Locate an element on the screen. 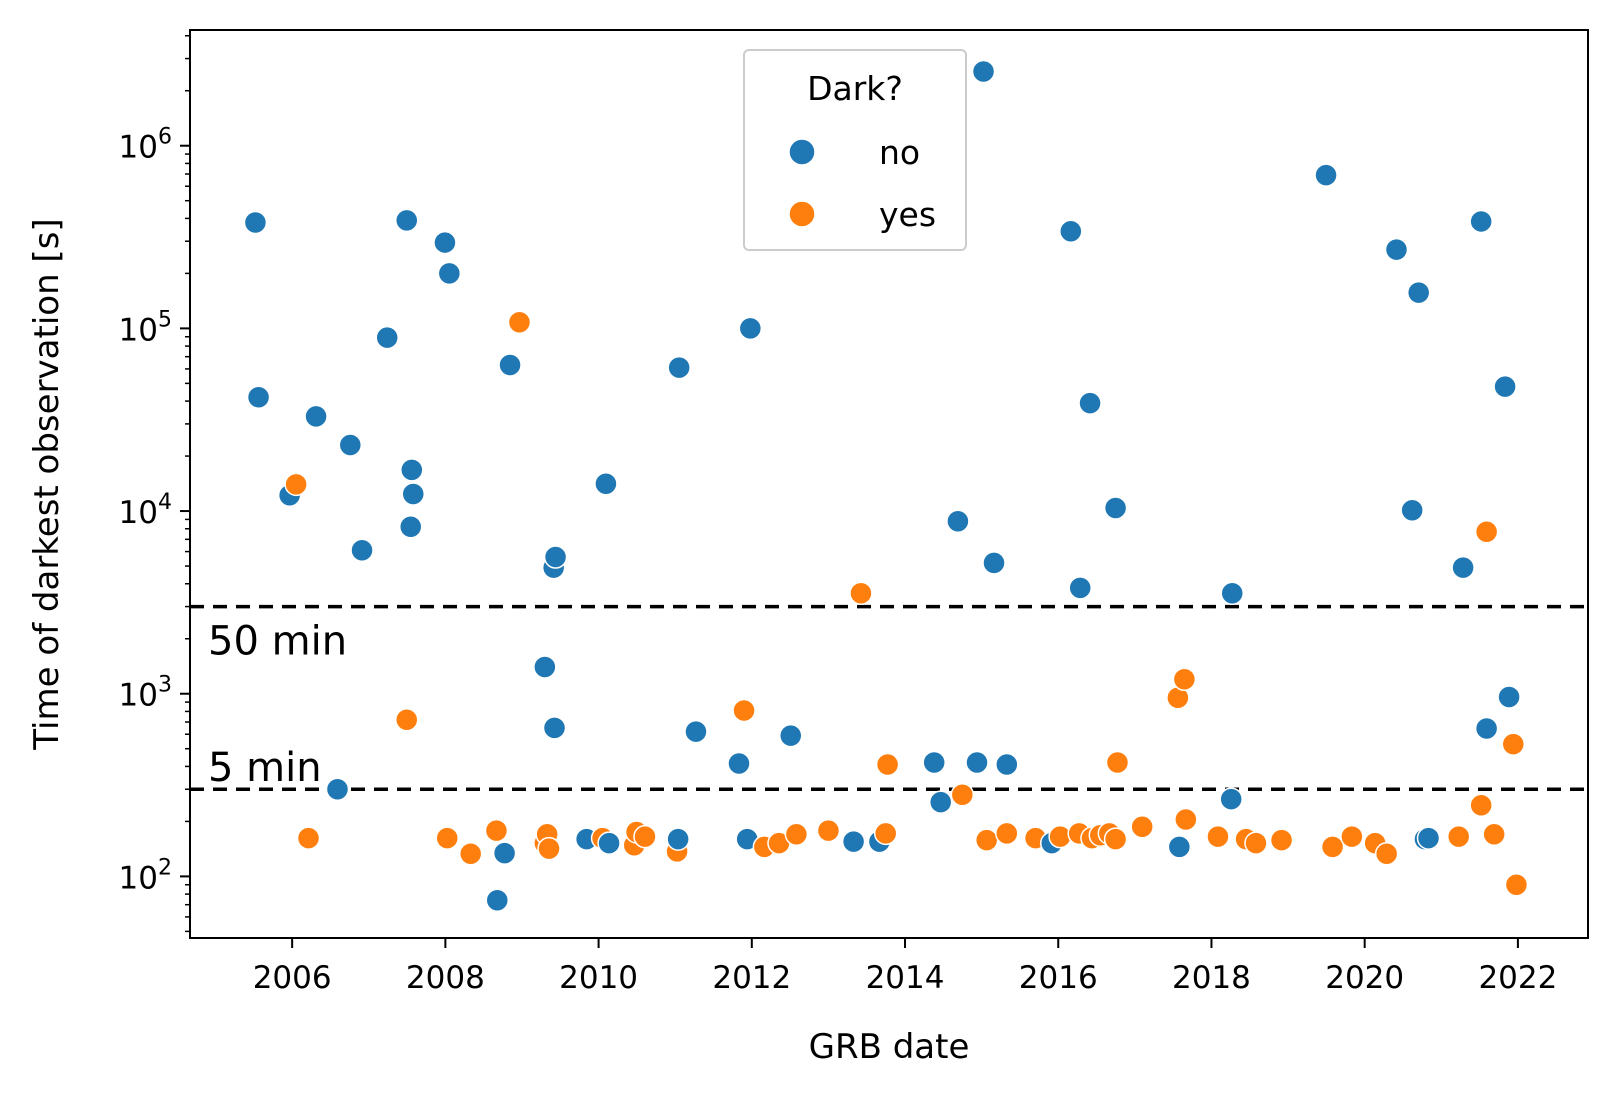 This screenshot has width=1615, height=1095. x-tick-label: 2018 is located at coordinates (1211, 978).